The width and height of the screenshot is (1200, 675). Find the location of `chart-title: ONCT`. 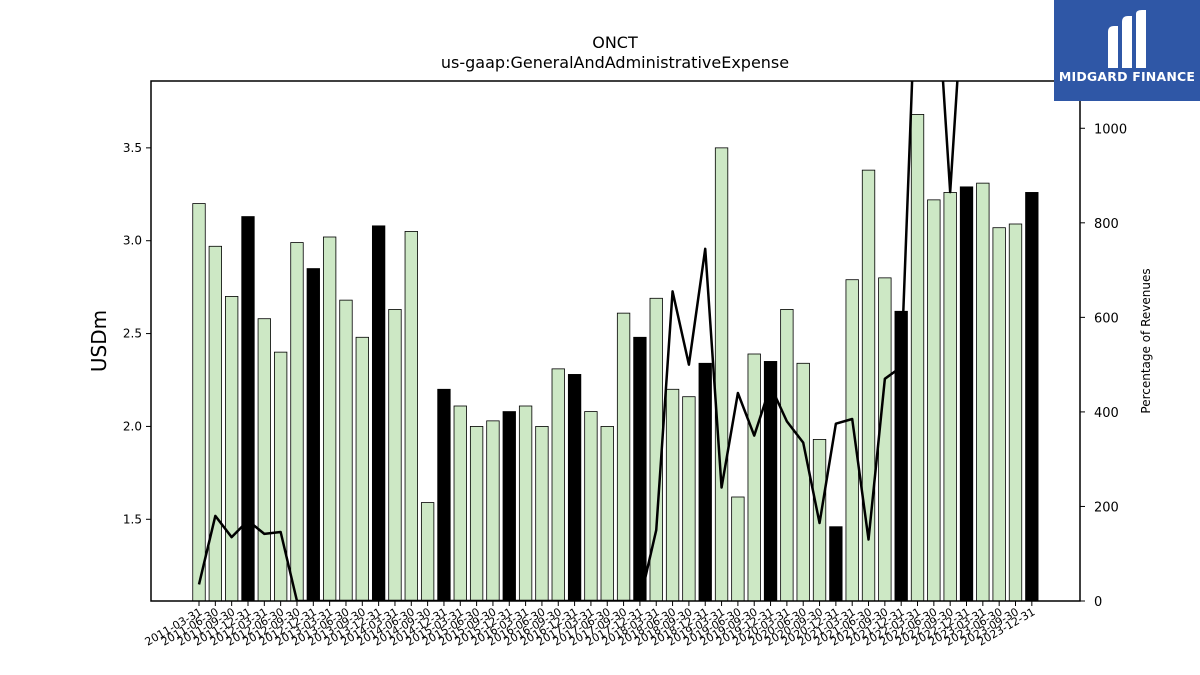

chart-title: ONCT is located at coordinates (615, 42).